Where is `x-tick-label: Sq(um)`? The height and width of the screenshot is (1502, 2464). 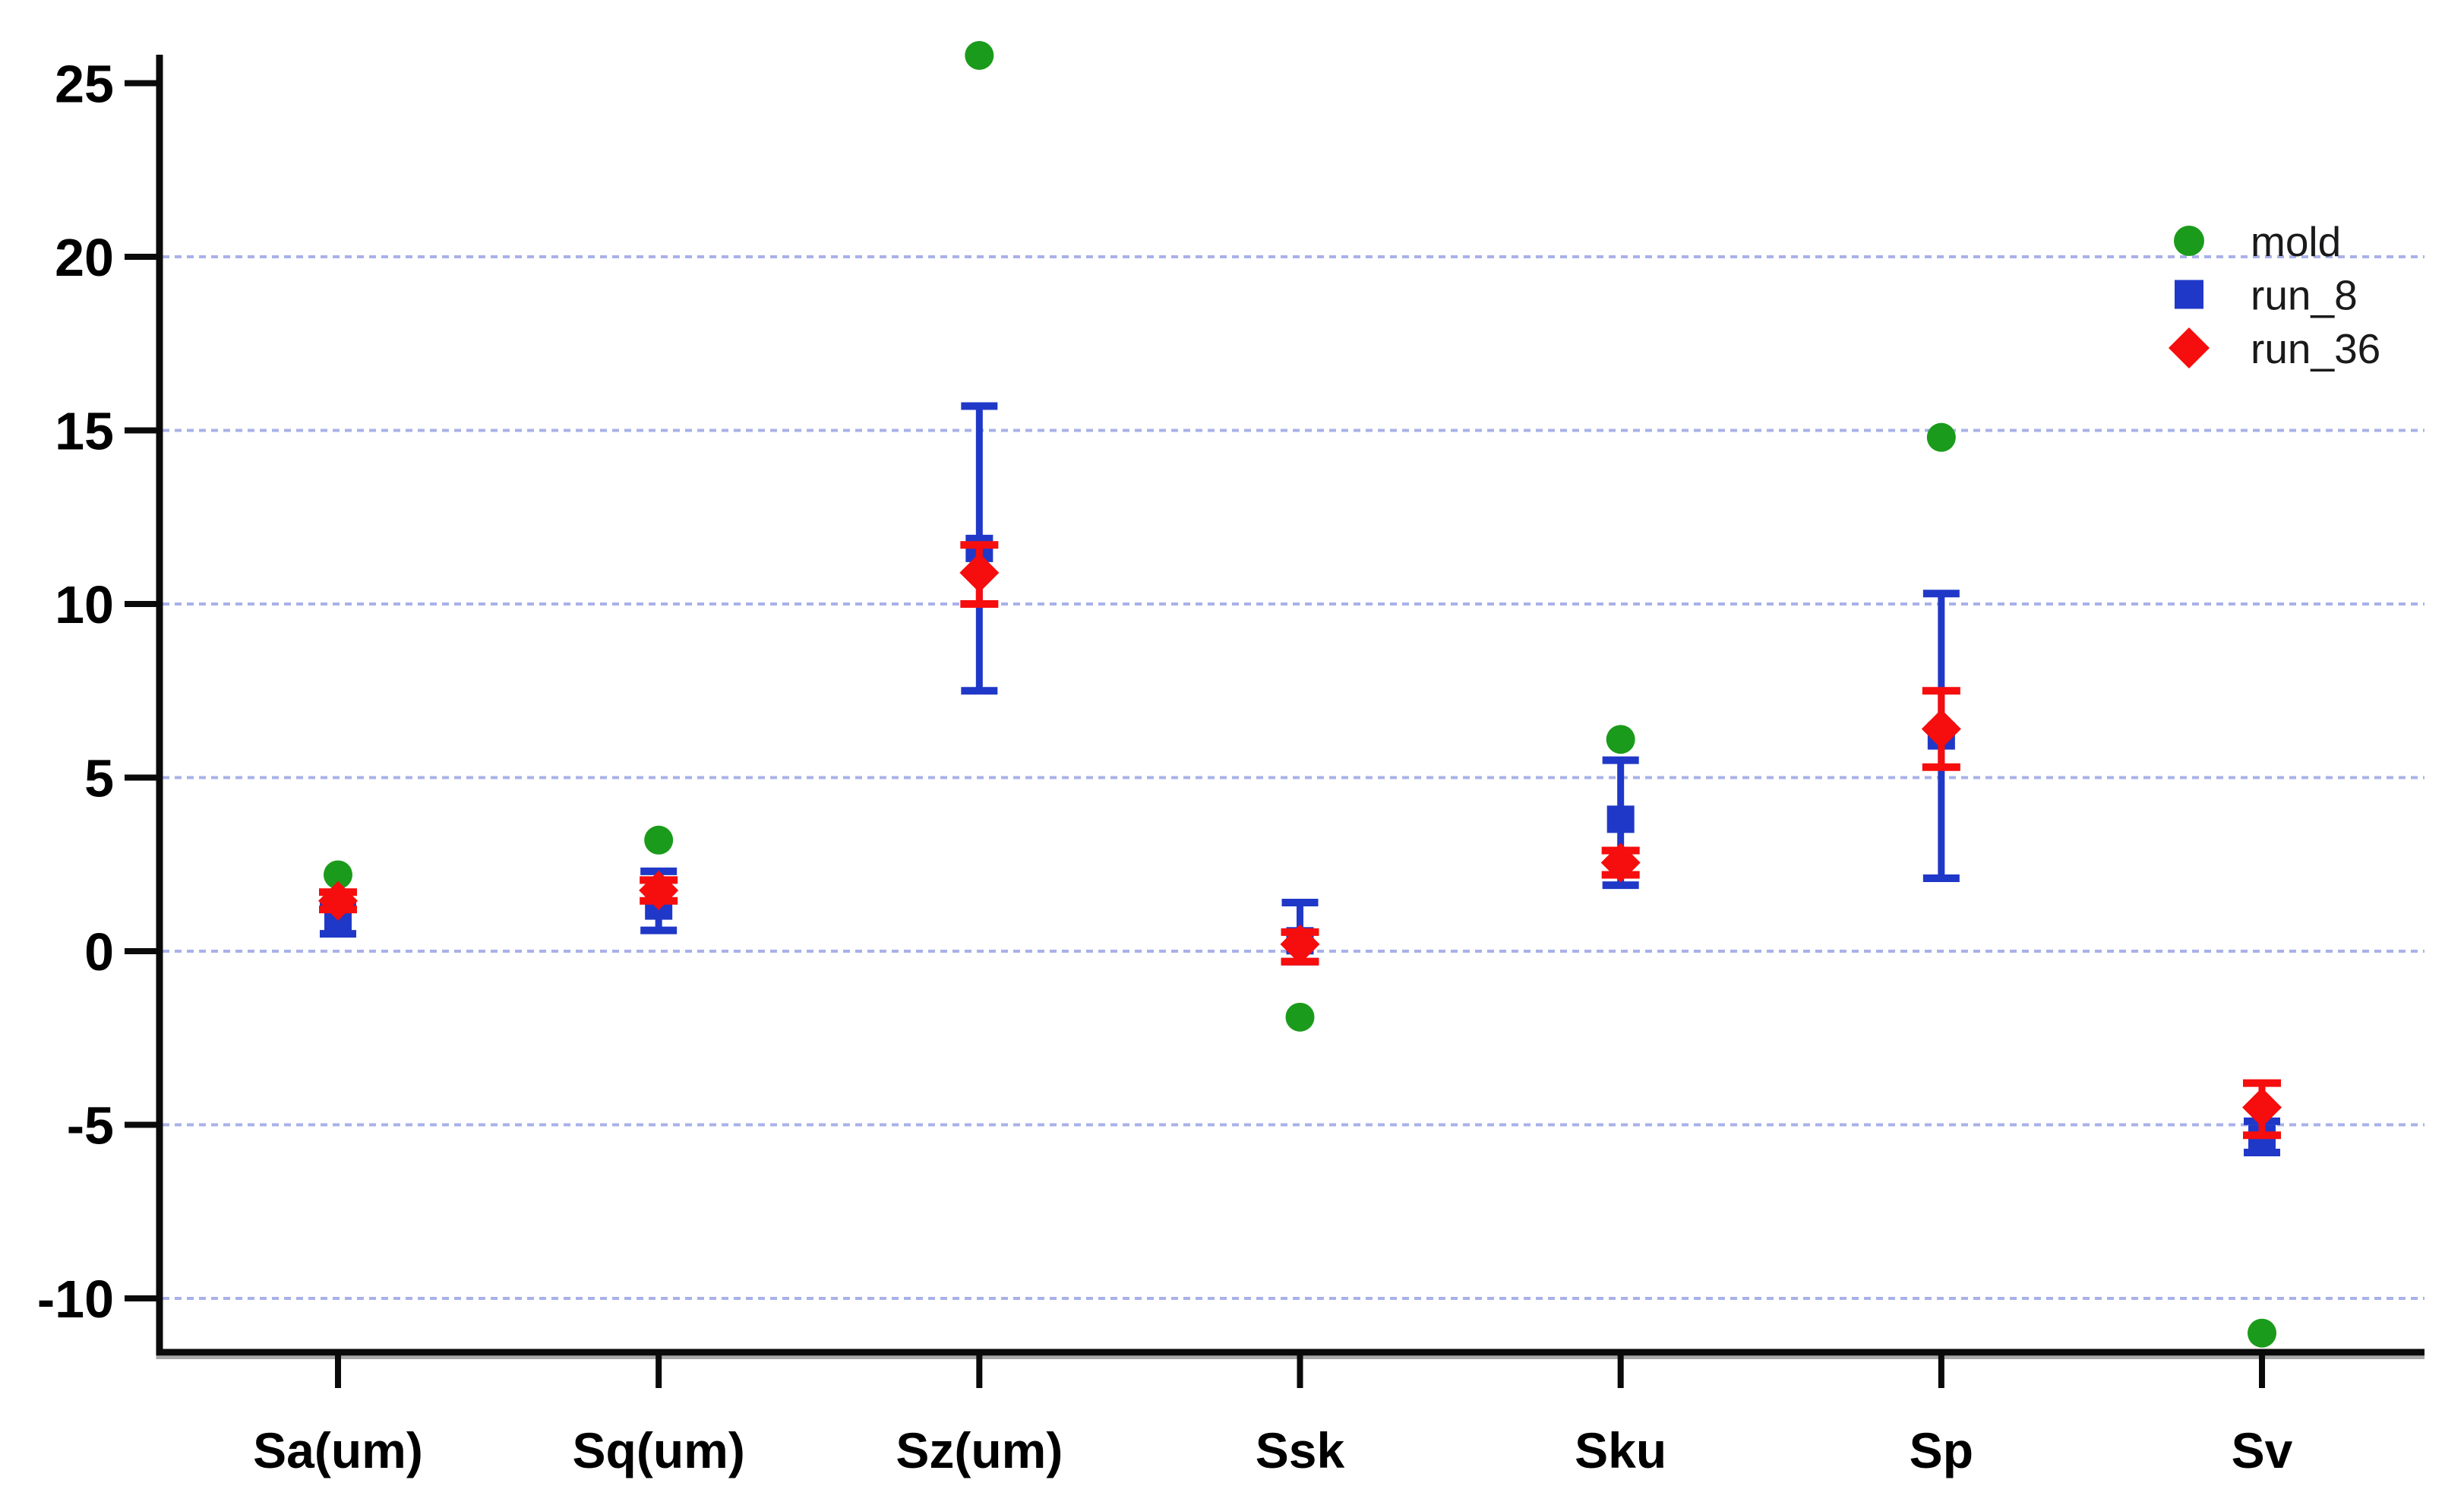
x-tick-label: Sq(um) is located at coordinates (659, 1450).